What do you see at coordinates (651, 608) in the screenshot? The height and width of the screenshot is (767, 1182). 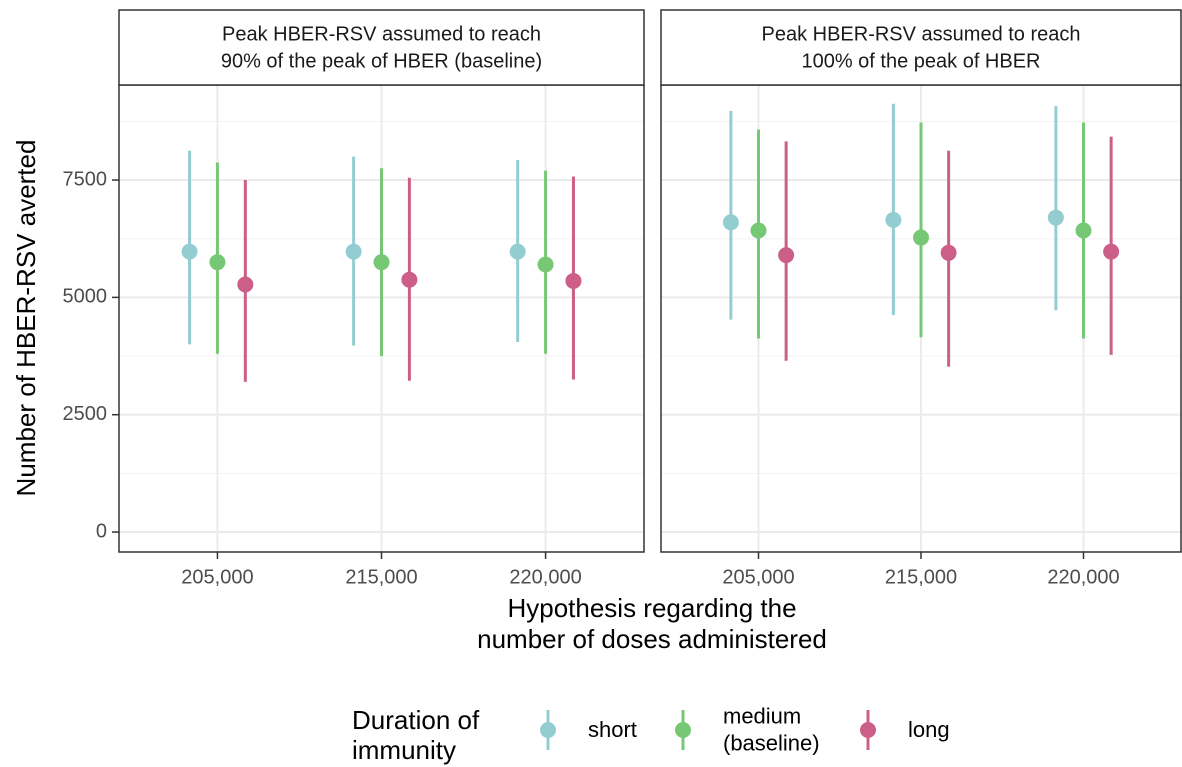 I see `x-axis-title: Hypothesis regarding the` at bounding box center [651, 608].